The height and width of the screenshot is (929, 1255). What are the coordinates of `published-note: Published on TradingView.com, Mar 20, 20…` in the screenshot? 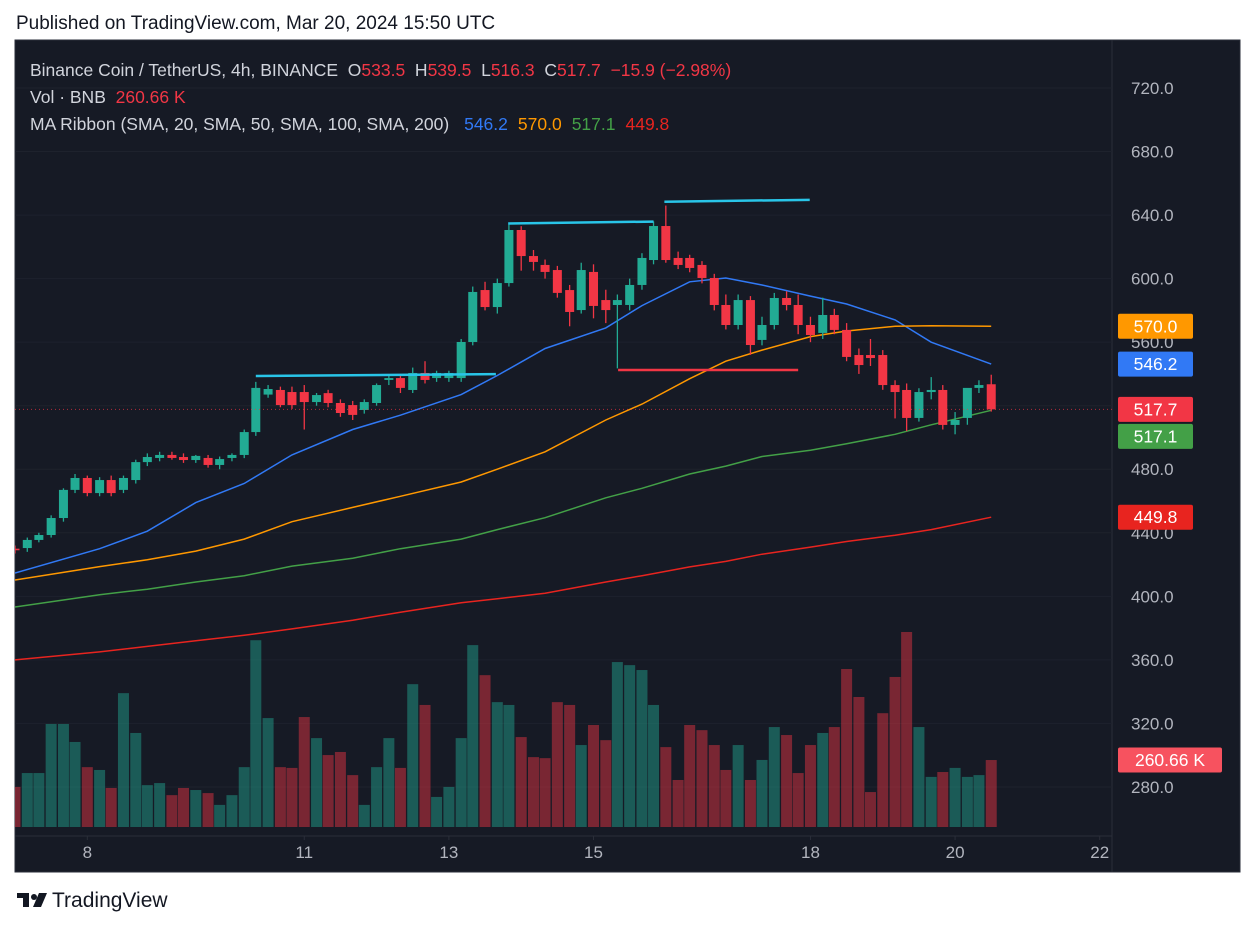 It's located at (256, 23).